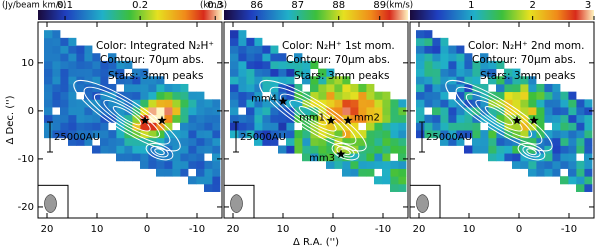  Describe the element at coordinates (297, 5) in the screenshot. I see `colorbar-tick-label: 87` at that location.